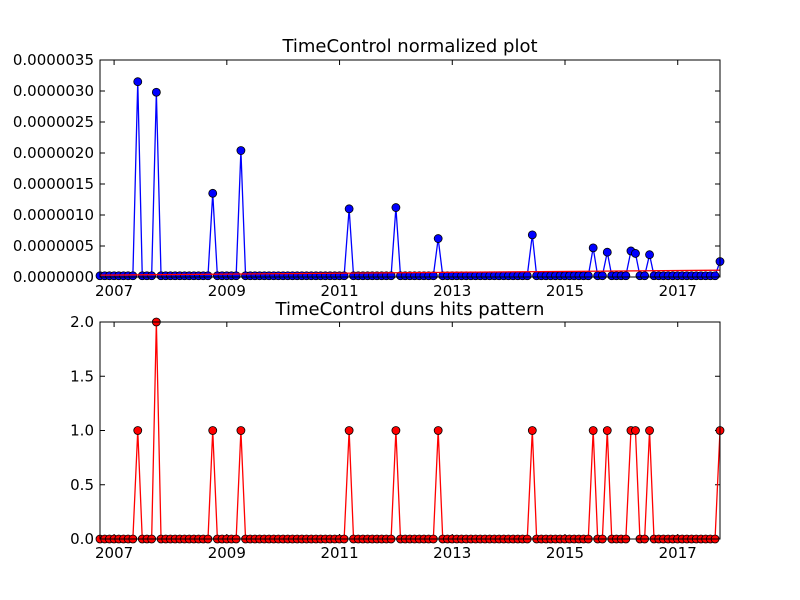 This screenshot has width=800, height=600. Describe the element at coordinates (114, 553) in the screenshot. I see `duns-hits-x-tick-label: 2007` at that location.